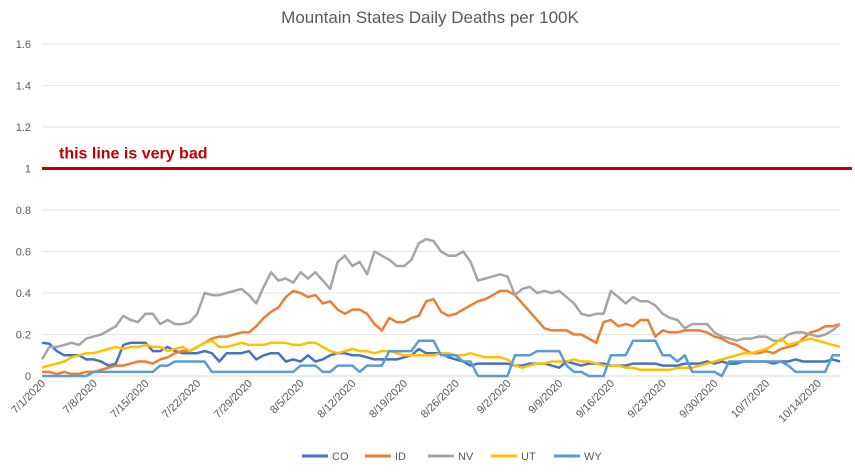 The image size is (855, 474). What do you see at coordinates (23, 87) in the screenshot?
I see `y-tick-label: 1.4` at bounding box center [23, 87].